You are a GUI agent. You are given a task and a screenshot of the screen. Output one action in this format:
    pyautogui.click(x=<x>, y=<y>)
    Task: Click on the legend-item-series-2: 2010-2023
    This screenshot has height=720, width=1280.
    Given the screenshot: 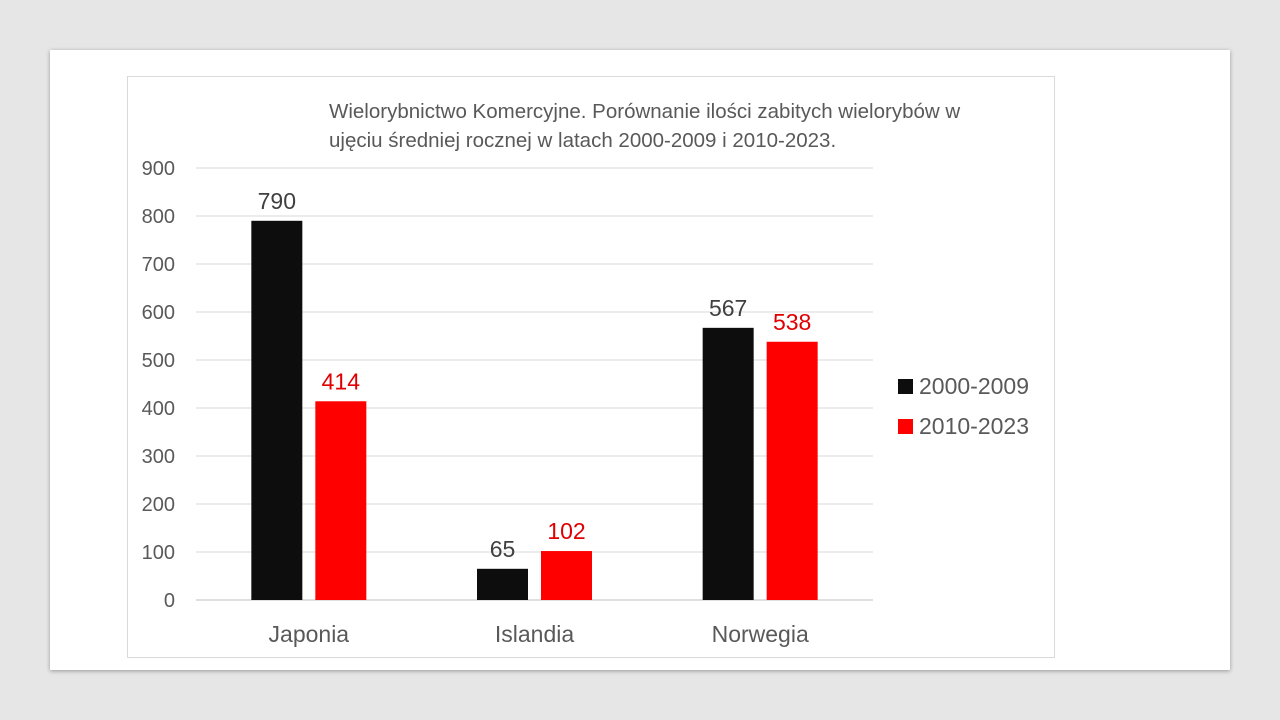 What is the action you would take?
    pyautogui.click(x=963, y=426)
    